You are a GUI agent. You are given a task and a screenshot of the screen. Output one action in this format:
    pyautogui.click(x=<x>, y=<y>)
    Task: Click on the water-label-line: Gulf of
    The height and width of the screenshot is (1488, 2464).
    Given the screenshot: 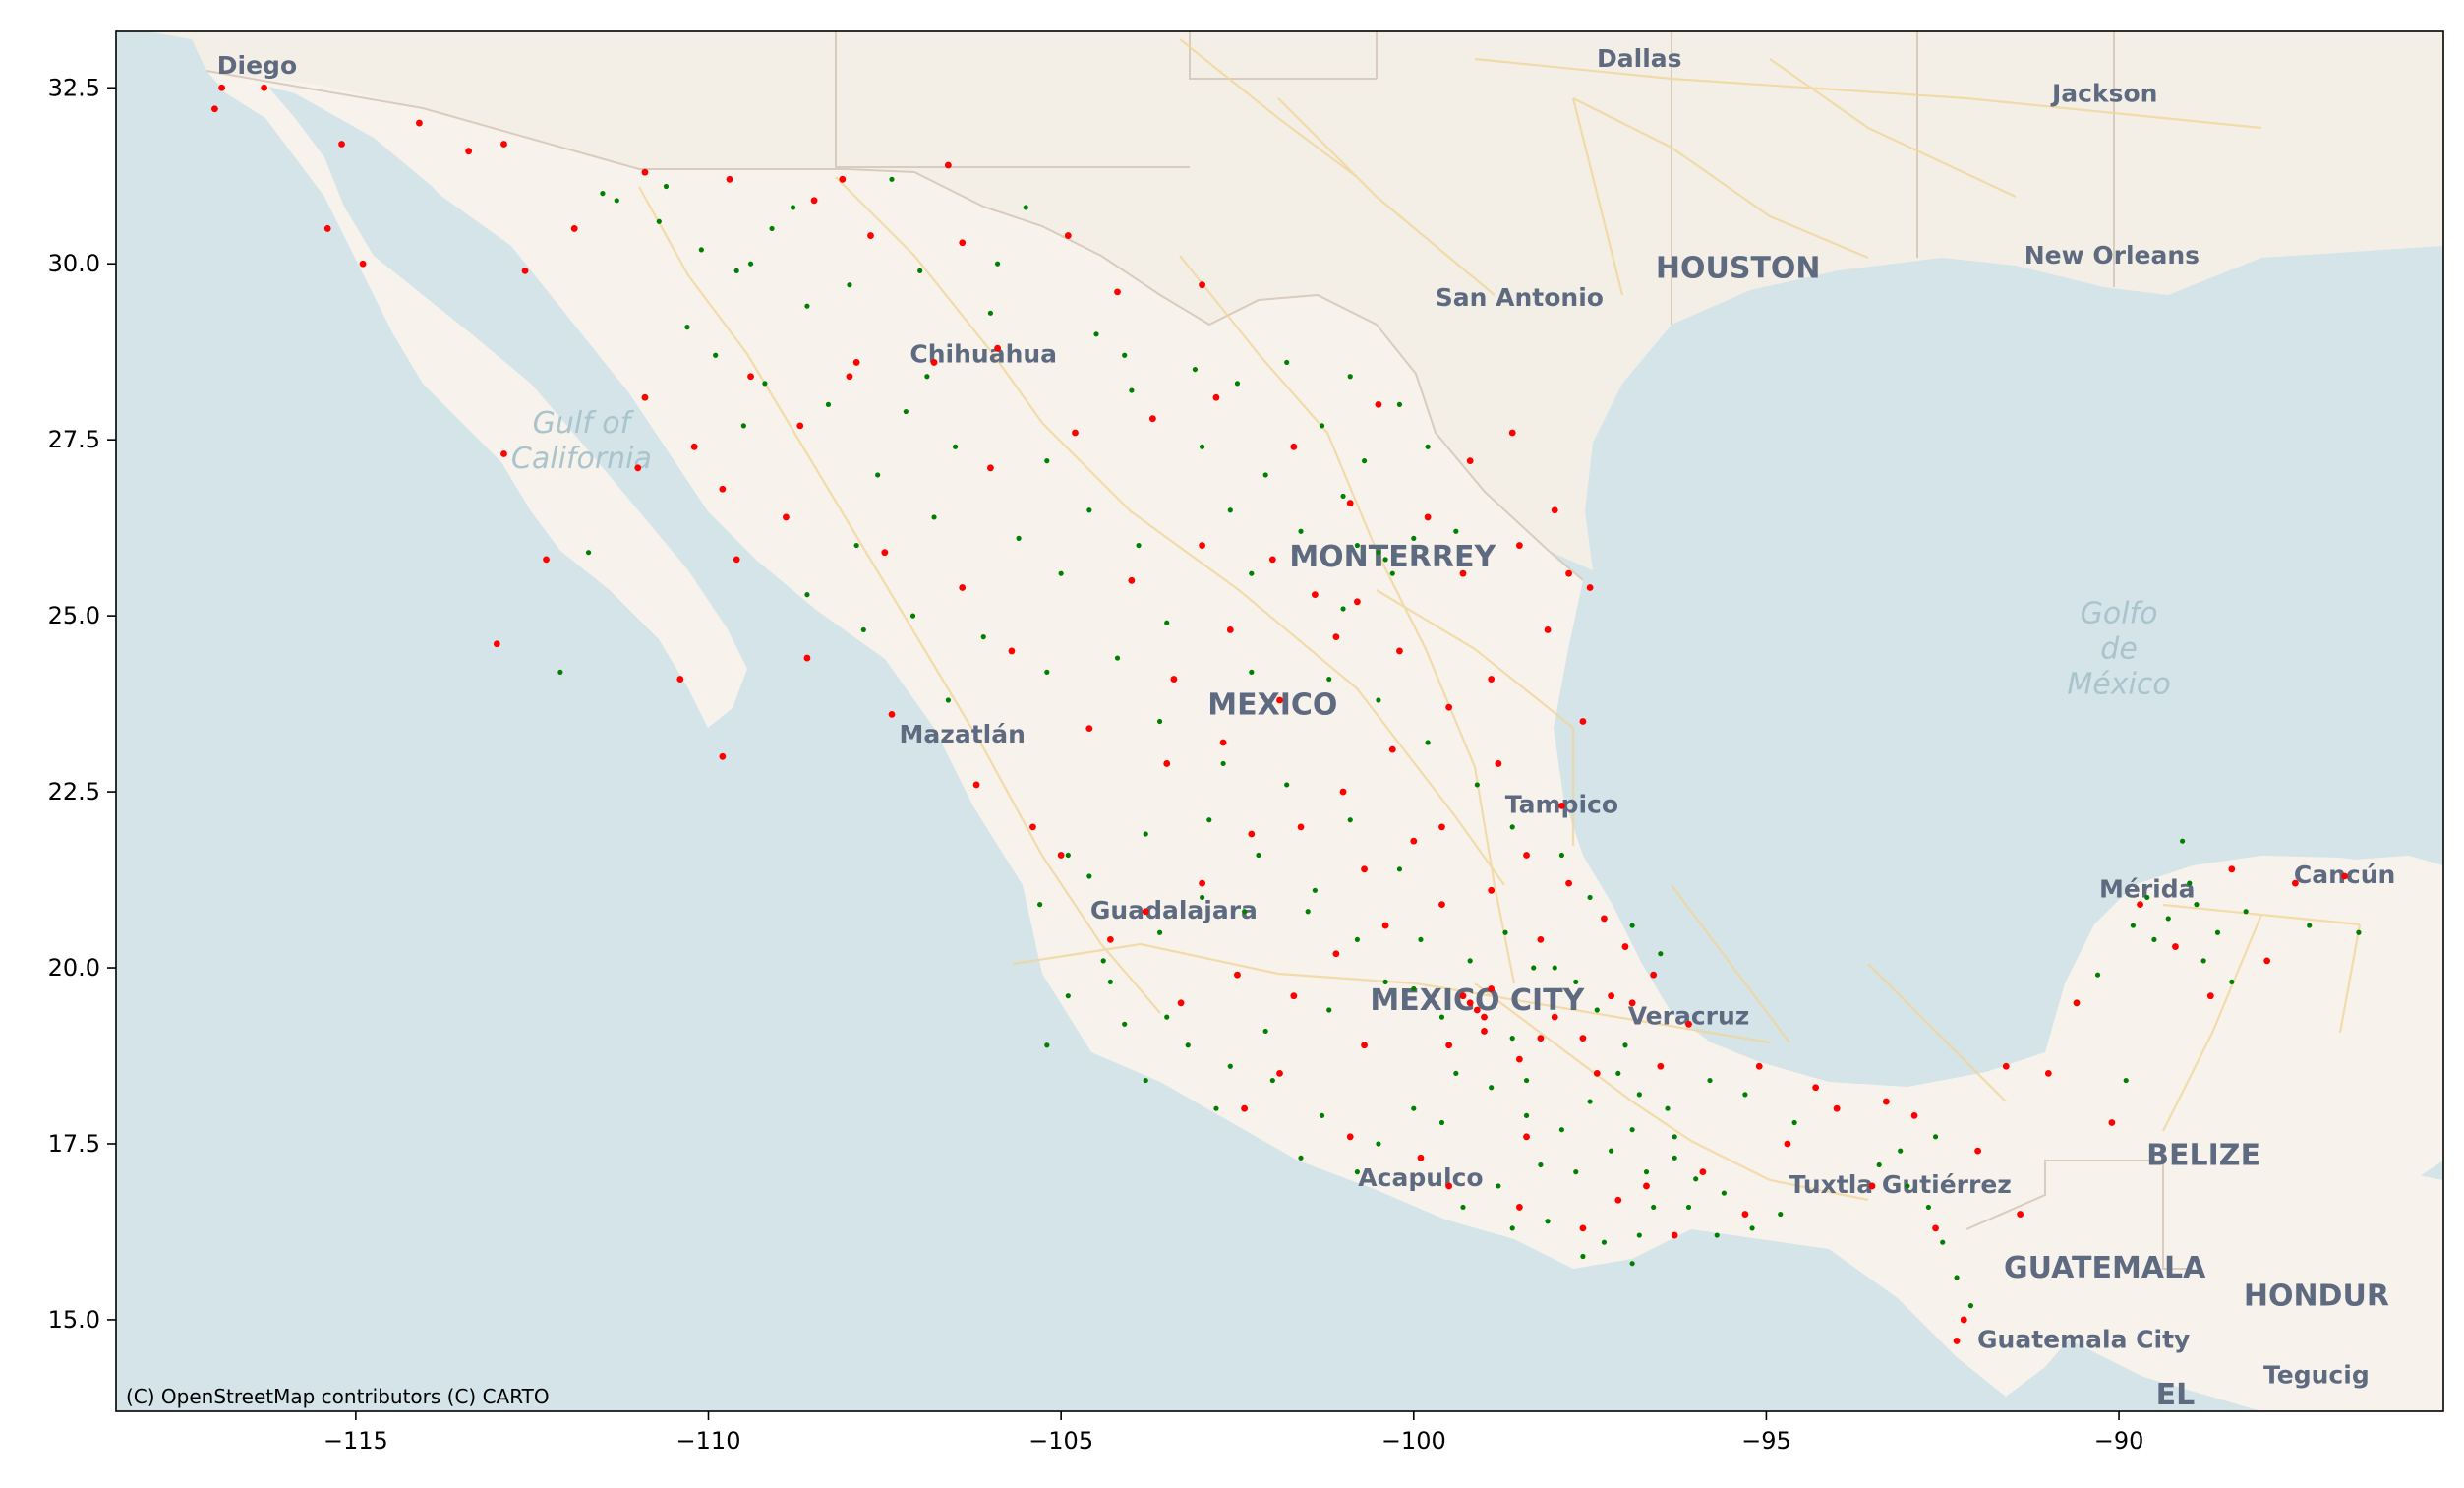 What is the action you would take?
    pyautogui.click(x=584, y=424)
    